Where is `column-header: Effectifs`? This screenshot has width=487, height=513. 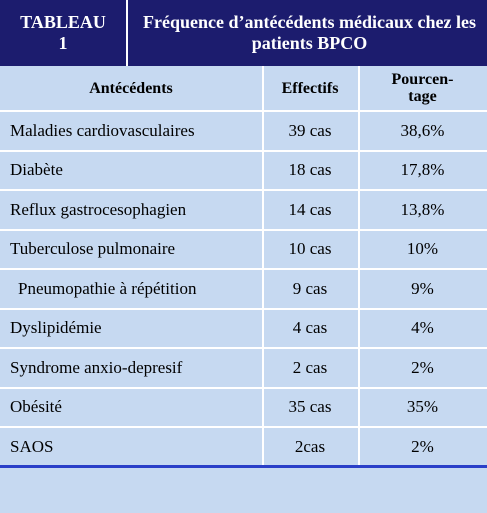 column-header: Effectifs is located at coordinates (310, 88).